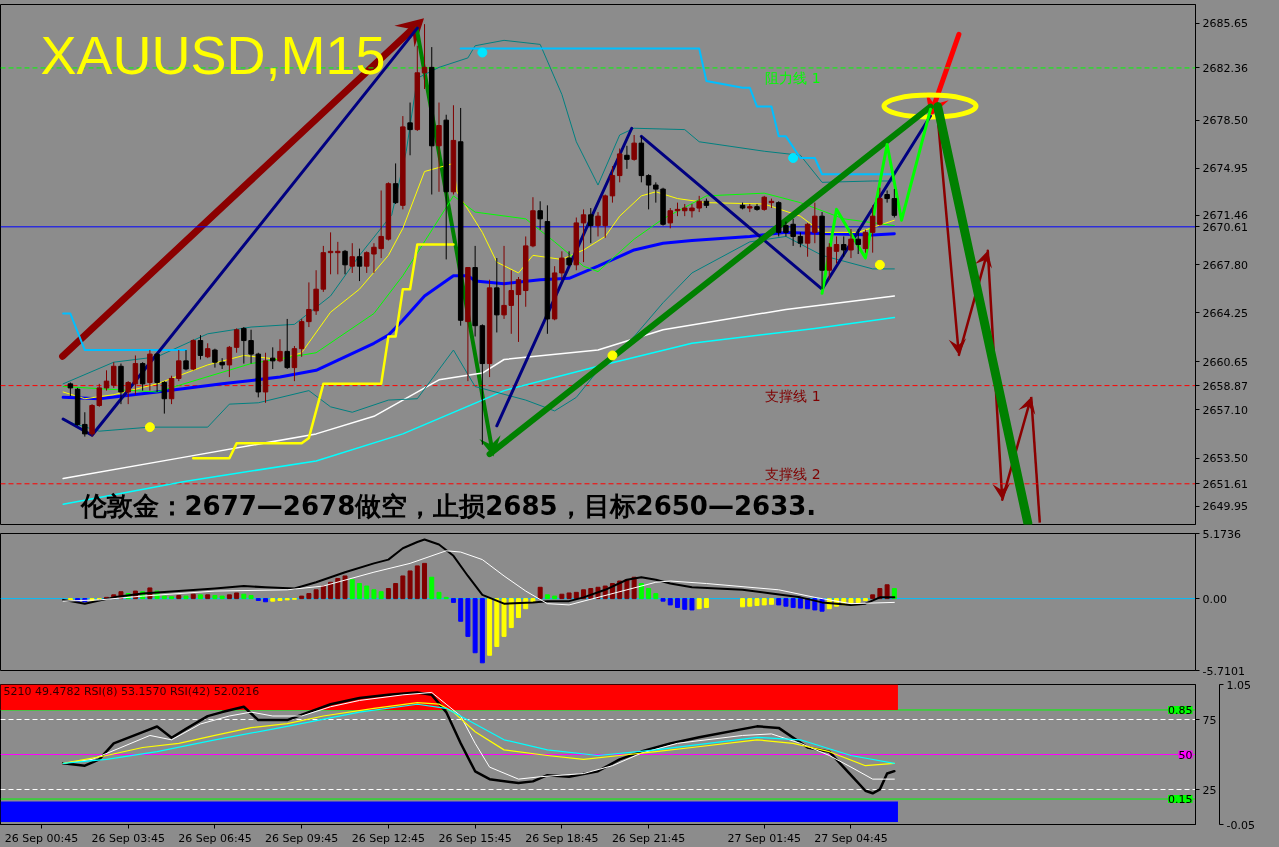 Image resolution: width=1279 pixels, height=847 pixels. I want to click on y-tick-label: 2660.65, so click(1225, 362).